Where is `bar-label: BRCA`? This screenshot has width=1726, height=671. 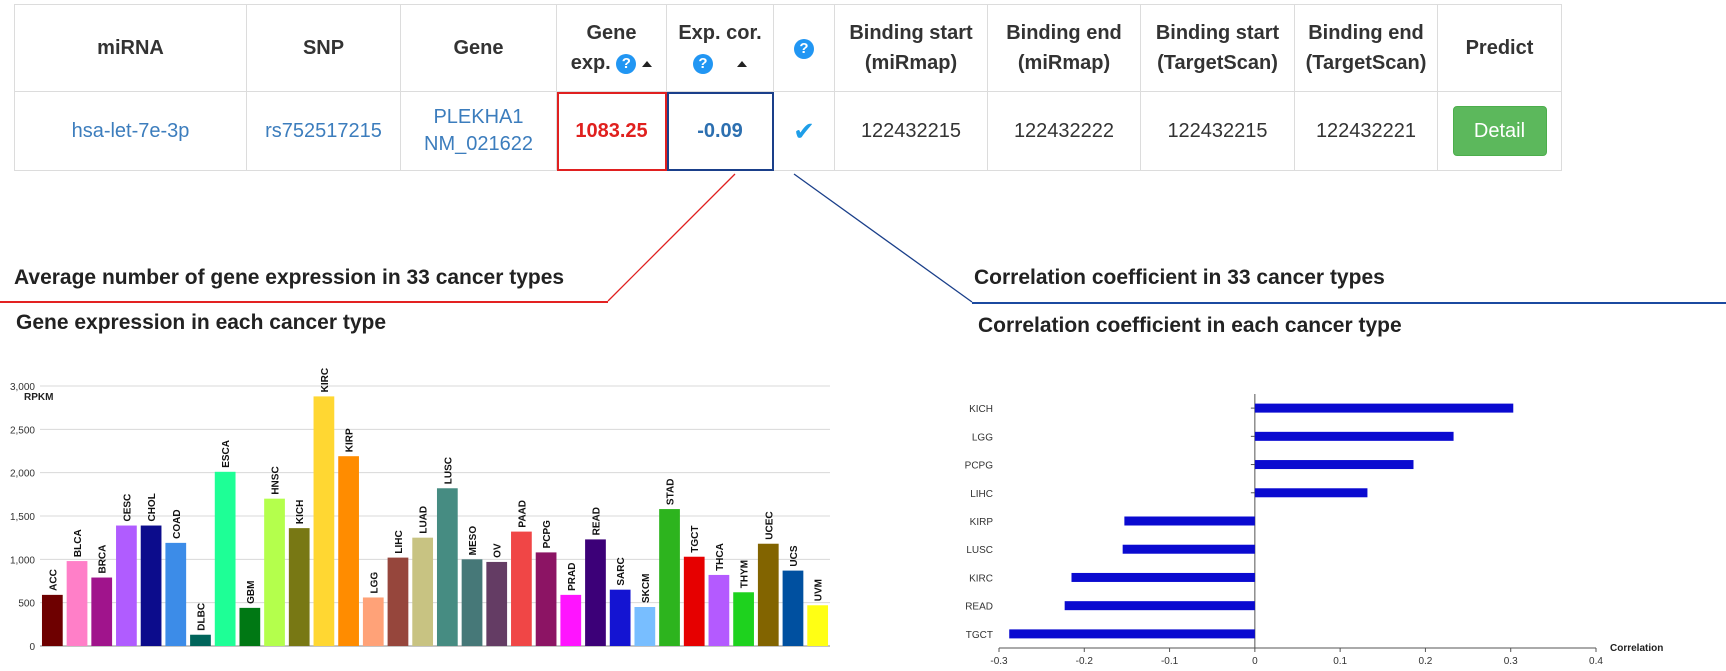 bar-label: BRCA is located at coordinates (103, 559).